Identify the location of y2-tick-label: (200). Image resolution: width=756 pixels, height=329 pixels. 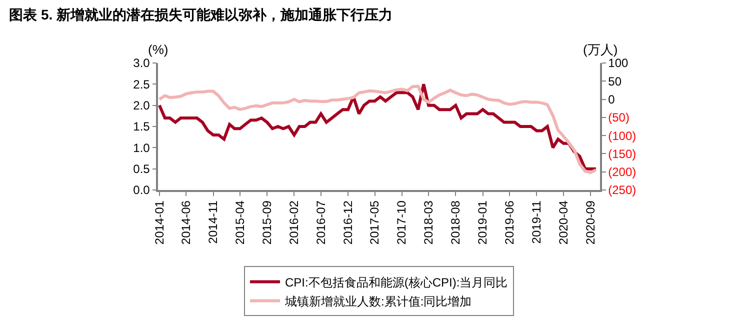
(622, 172).